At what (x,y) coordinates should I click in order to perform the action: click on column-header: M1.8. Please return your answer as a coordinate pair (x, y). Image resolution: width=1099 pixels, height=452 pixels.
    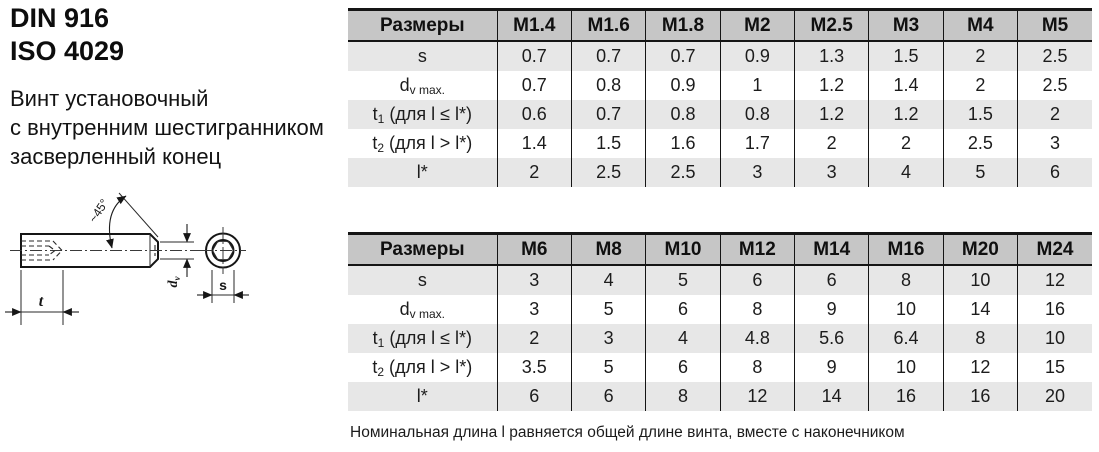
    Looking at the image, I should click on (683, 25).